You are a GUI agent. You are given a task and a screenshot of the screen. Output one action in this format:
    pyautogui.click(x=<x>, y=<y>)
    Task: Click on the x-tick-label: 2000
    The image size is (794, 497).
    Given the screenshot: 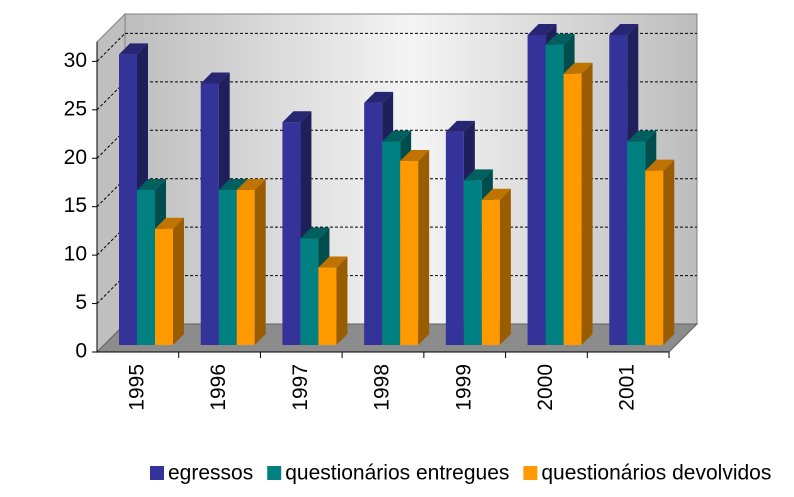 What is the action you would take?
    pyautogui.click(x=545, y=387)
    